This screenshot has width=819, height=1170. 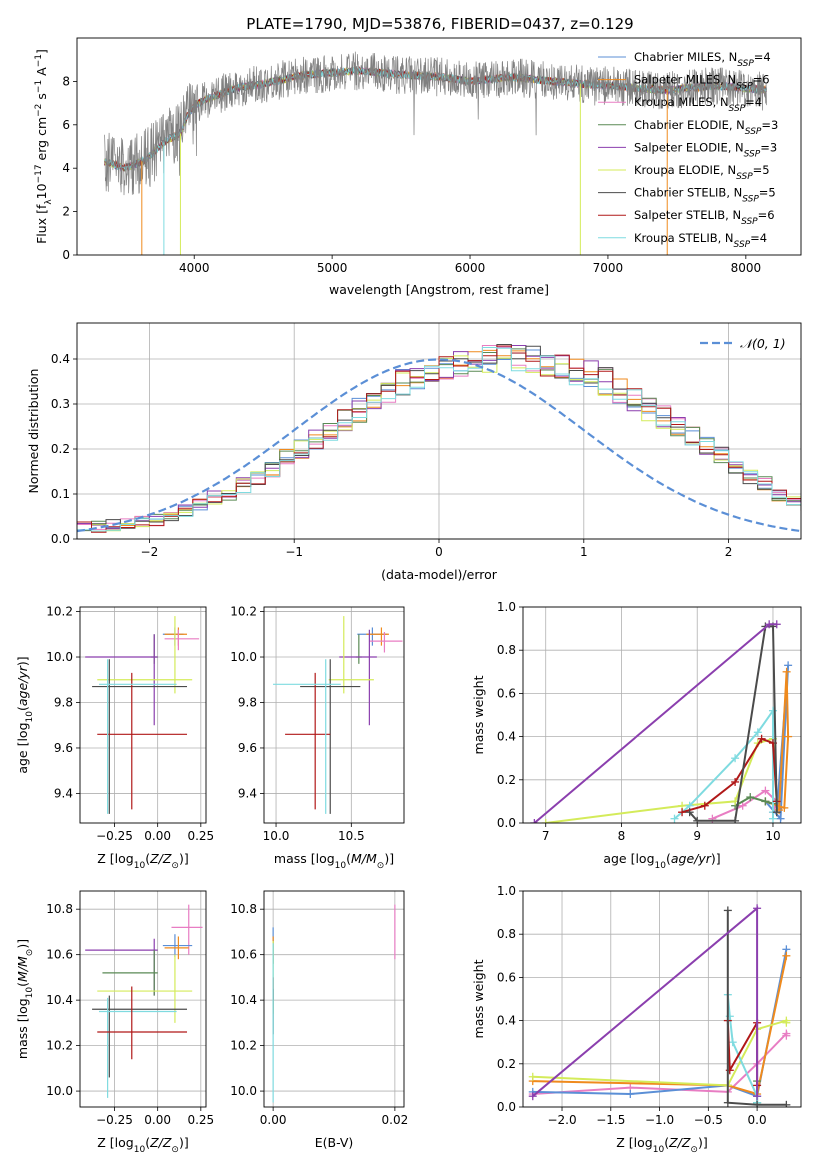 I want to click on label-part: Chabrier MILES, N, so click(x=685, y=57).